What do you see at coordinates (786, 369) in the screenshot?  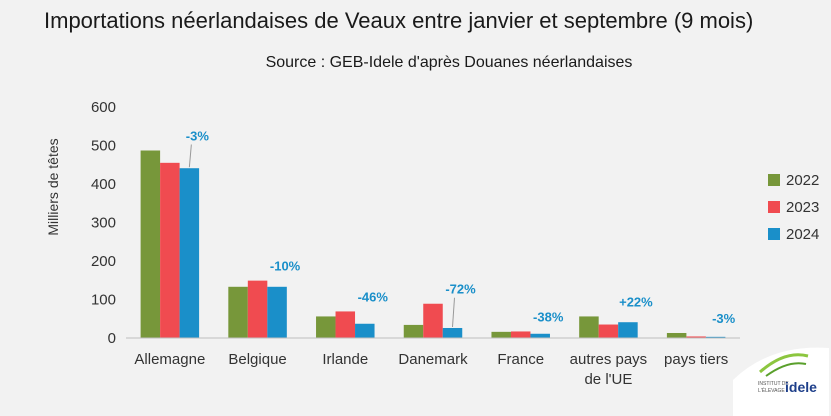 I see `logo-swoosh2-icon` at bounding box center [786, 369].